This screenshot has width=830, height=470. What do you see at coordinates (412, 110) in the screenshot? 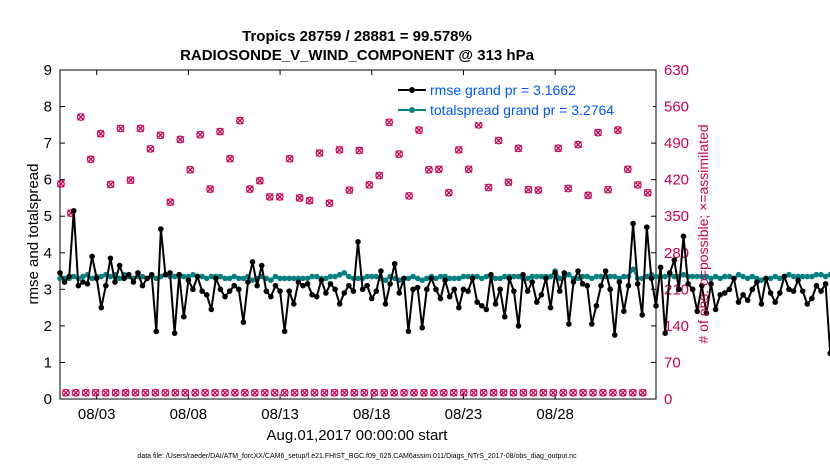
I see `legend-spread-marker` at bounding box center [412, 110].